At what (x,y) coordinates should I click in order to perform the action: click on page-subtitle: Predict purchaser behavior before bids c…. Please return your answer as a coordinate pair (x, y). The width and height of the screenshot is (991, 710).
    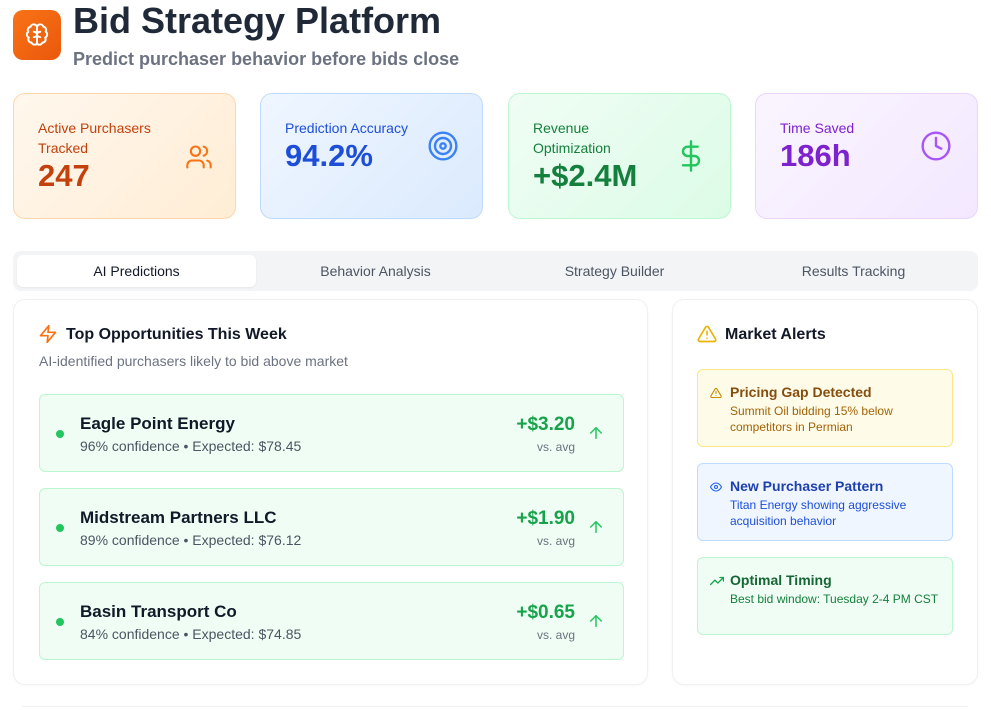
    Looking at the image, I should click on (266, 59).